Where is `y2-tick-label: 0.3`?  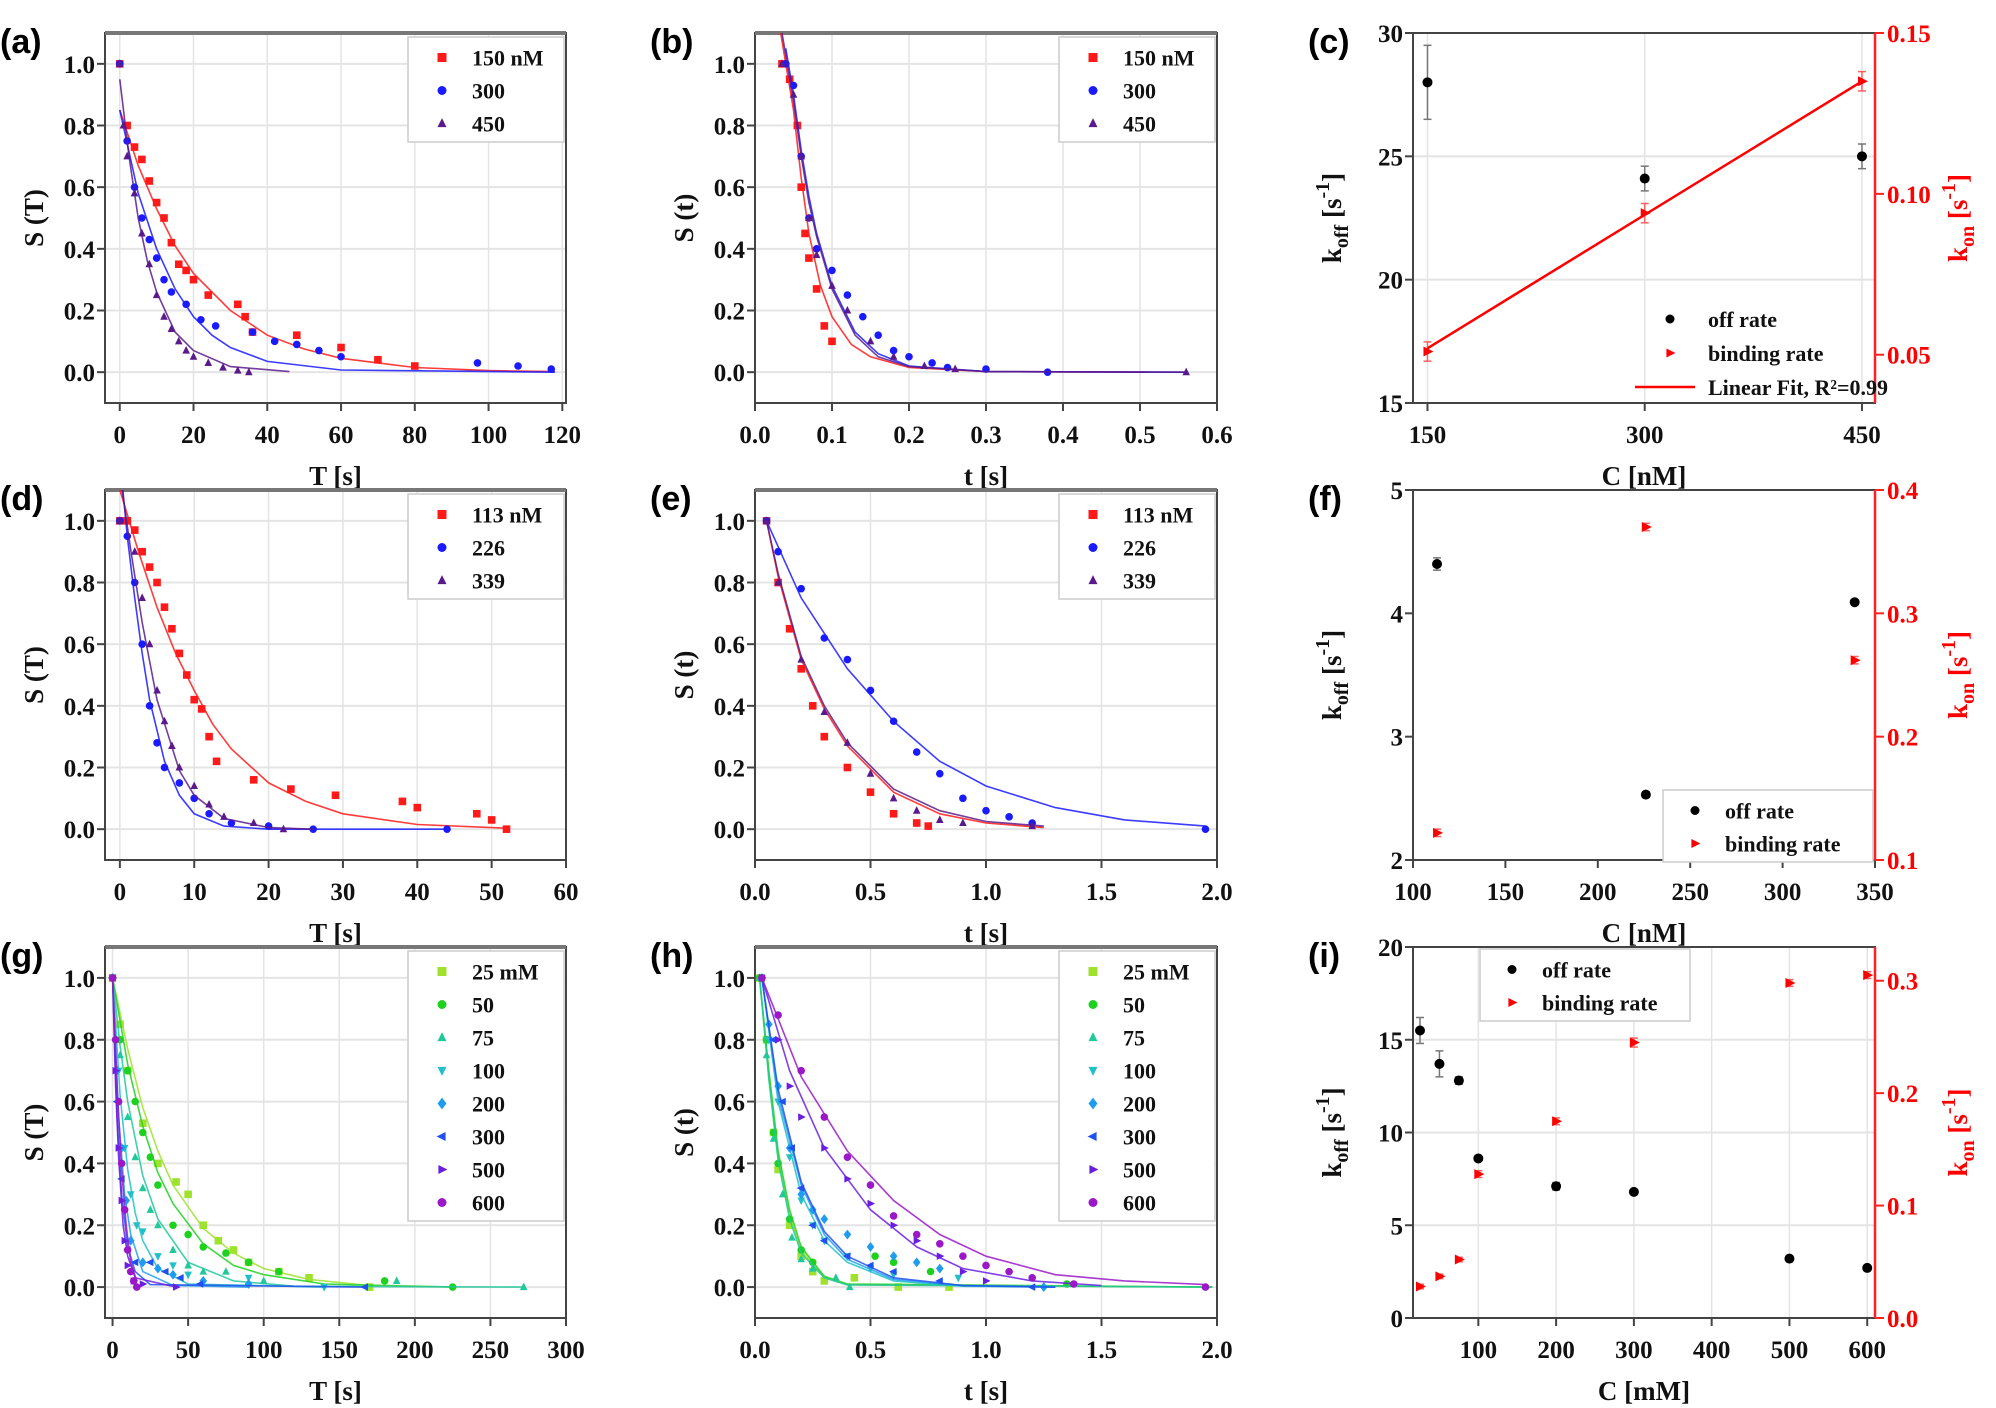 y2-tick-label: 0.3 is located at coordinates (1902, 614).